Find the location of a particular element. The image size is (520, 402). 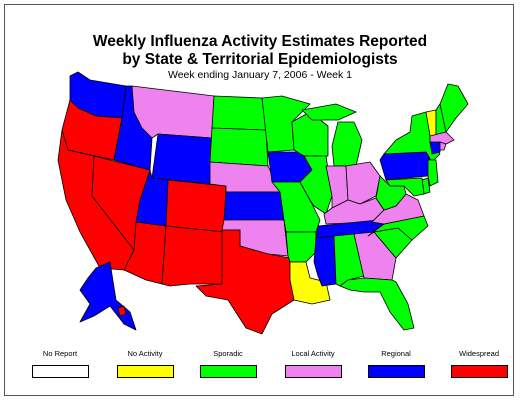

legend-label: Widespread is located at coordinates (479, 353).